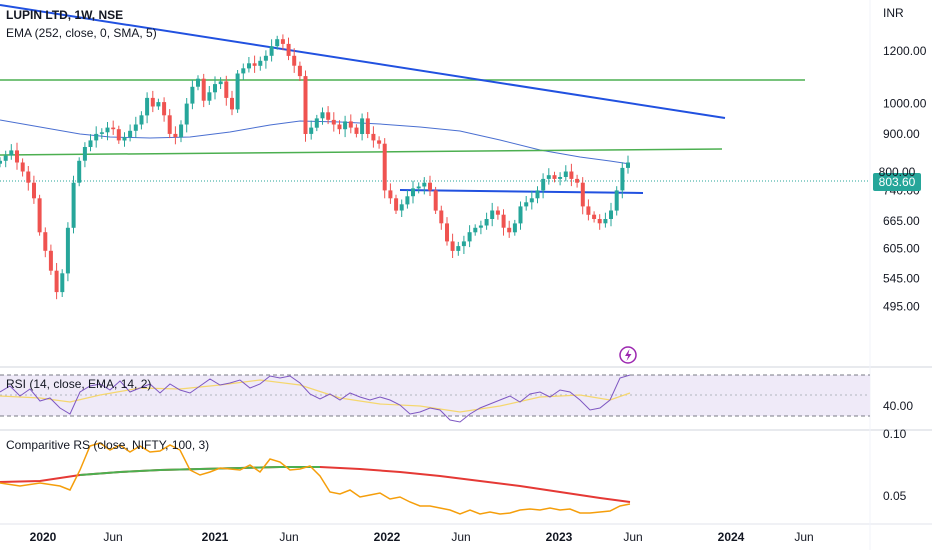  What do you see at coordinates (895, 434) in the screenshot?
I see `crs-axis-tick-upper: 0.10` at bounding box center [895, 434].